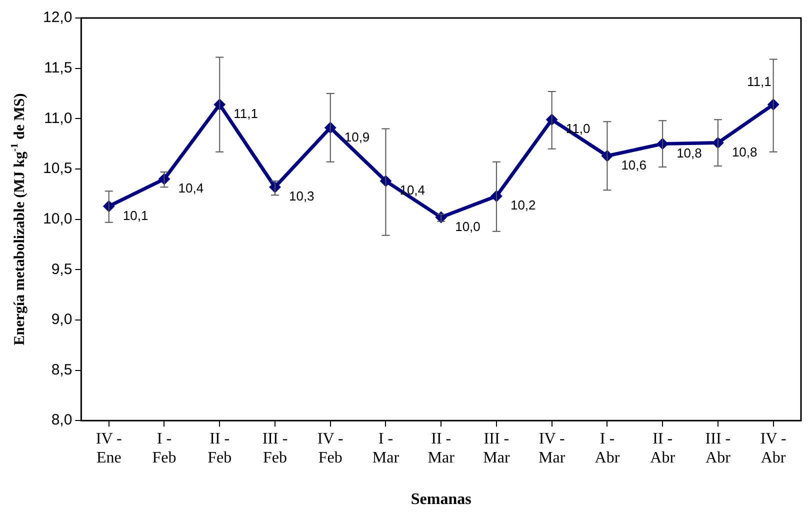 The image size is (809, 521). Describe the element at coordinates (57, 169) in the screenshot. I see `y-tick-label: 10,5` at that location.